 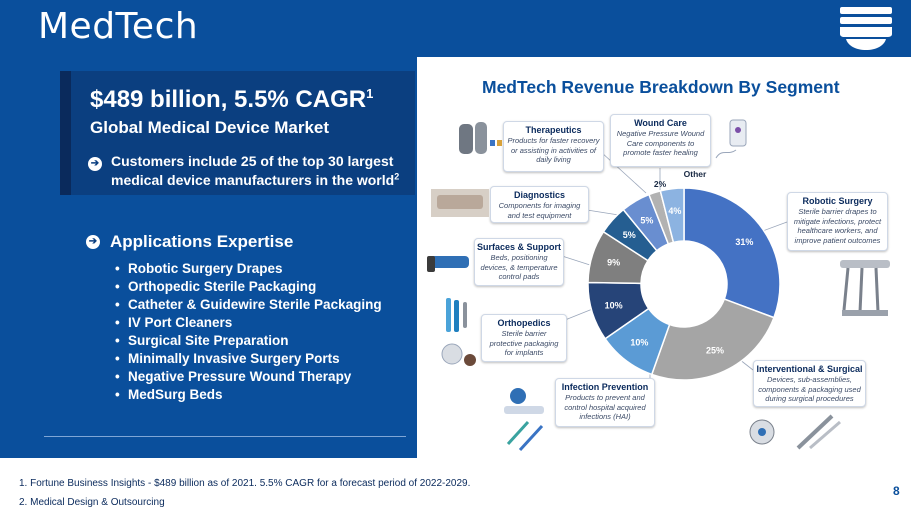 What do you see at coordinates (458, 332) in the screenshot?
I see `orthopedics-product-image` at bounding box center [458, 332].